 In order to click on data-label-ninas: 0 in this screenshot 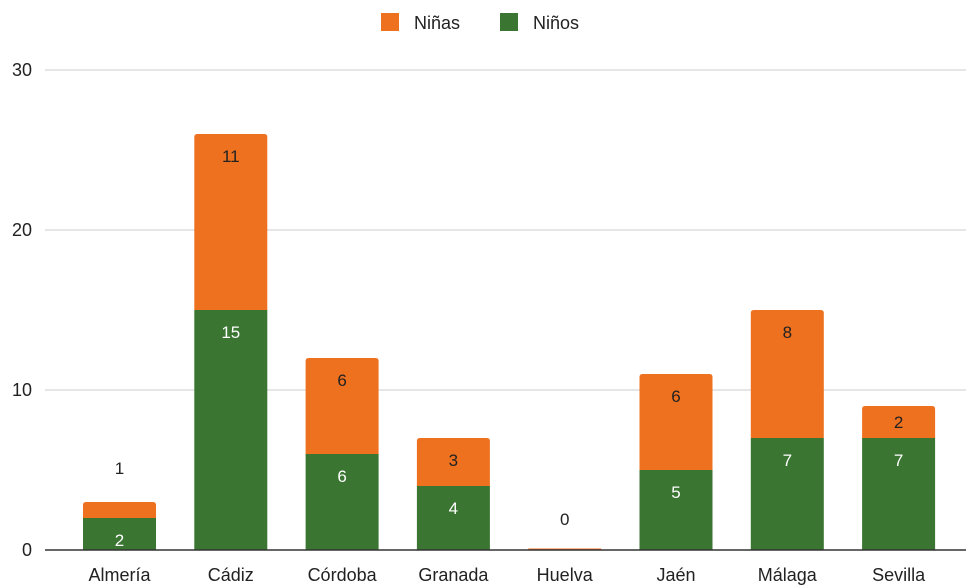, I will do `click(564, 519)`.